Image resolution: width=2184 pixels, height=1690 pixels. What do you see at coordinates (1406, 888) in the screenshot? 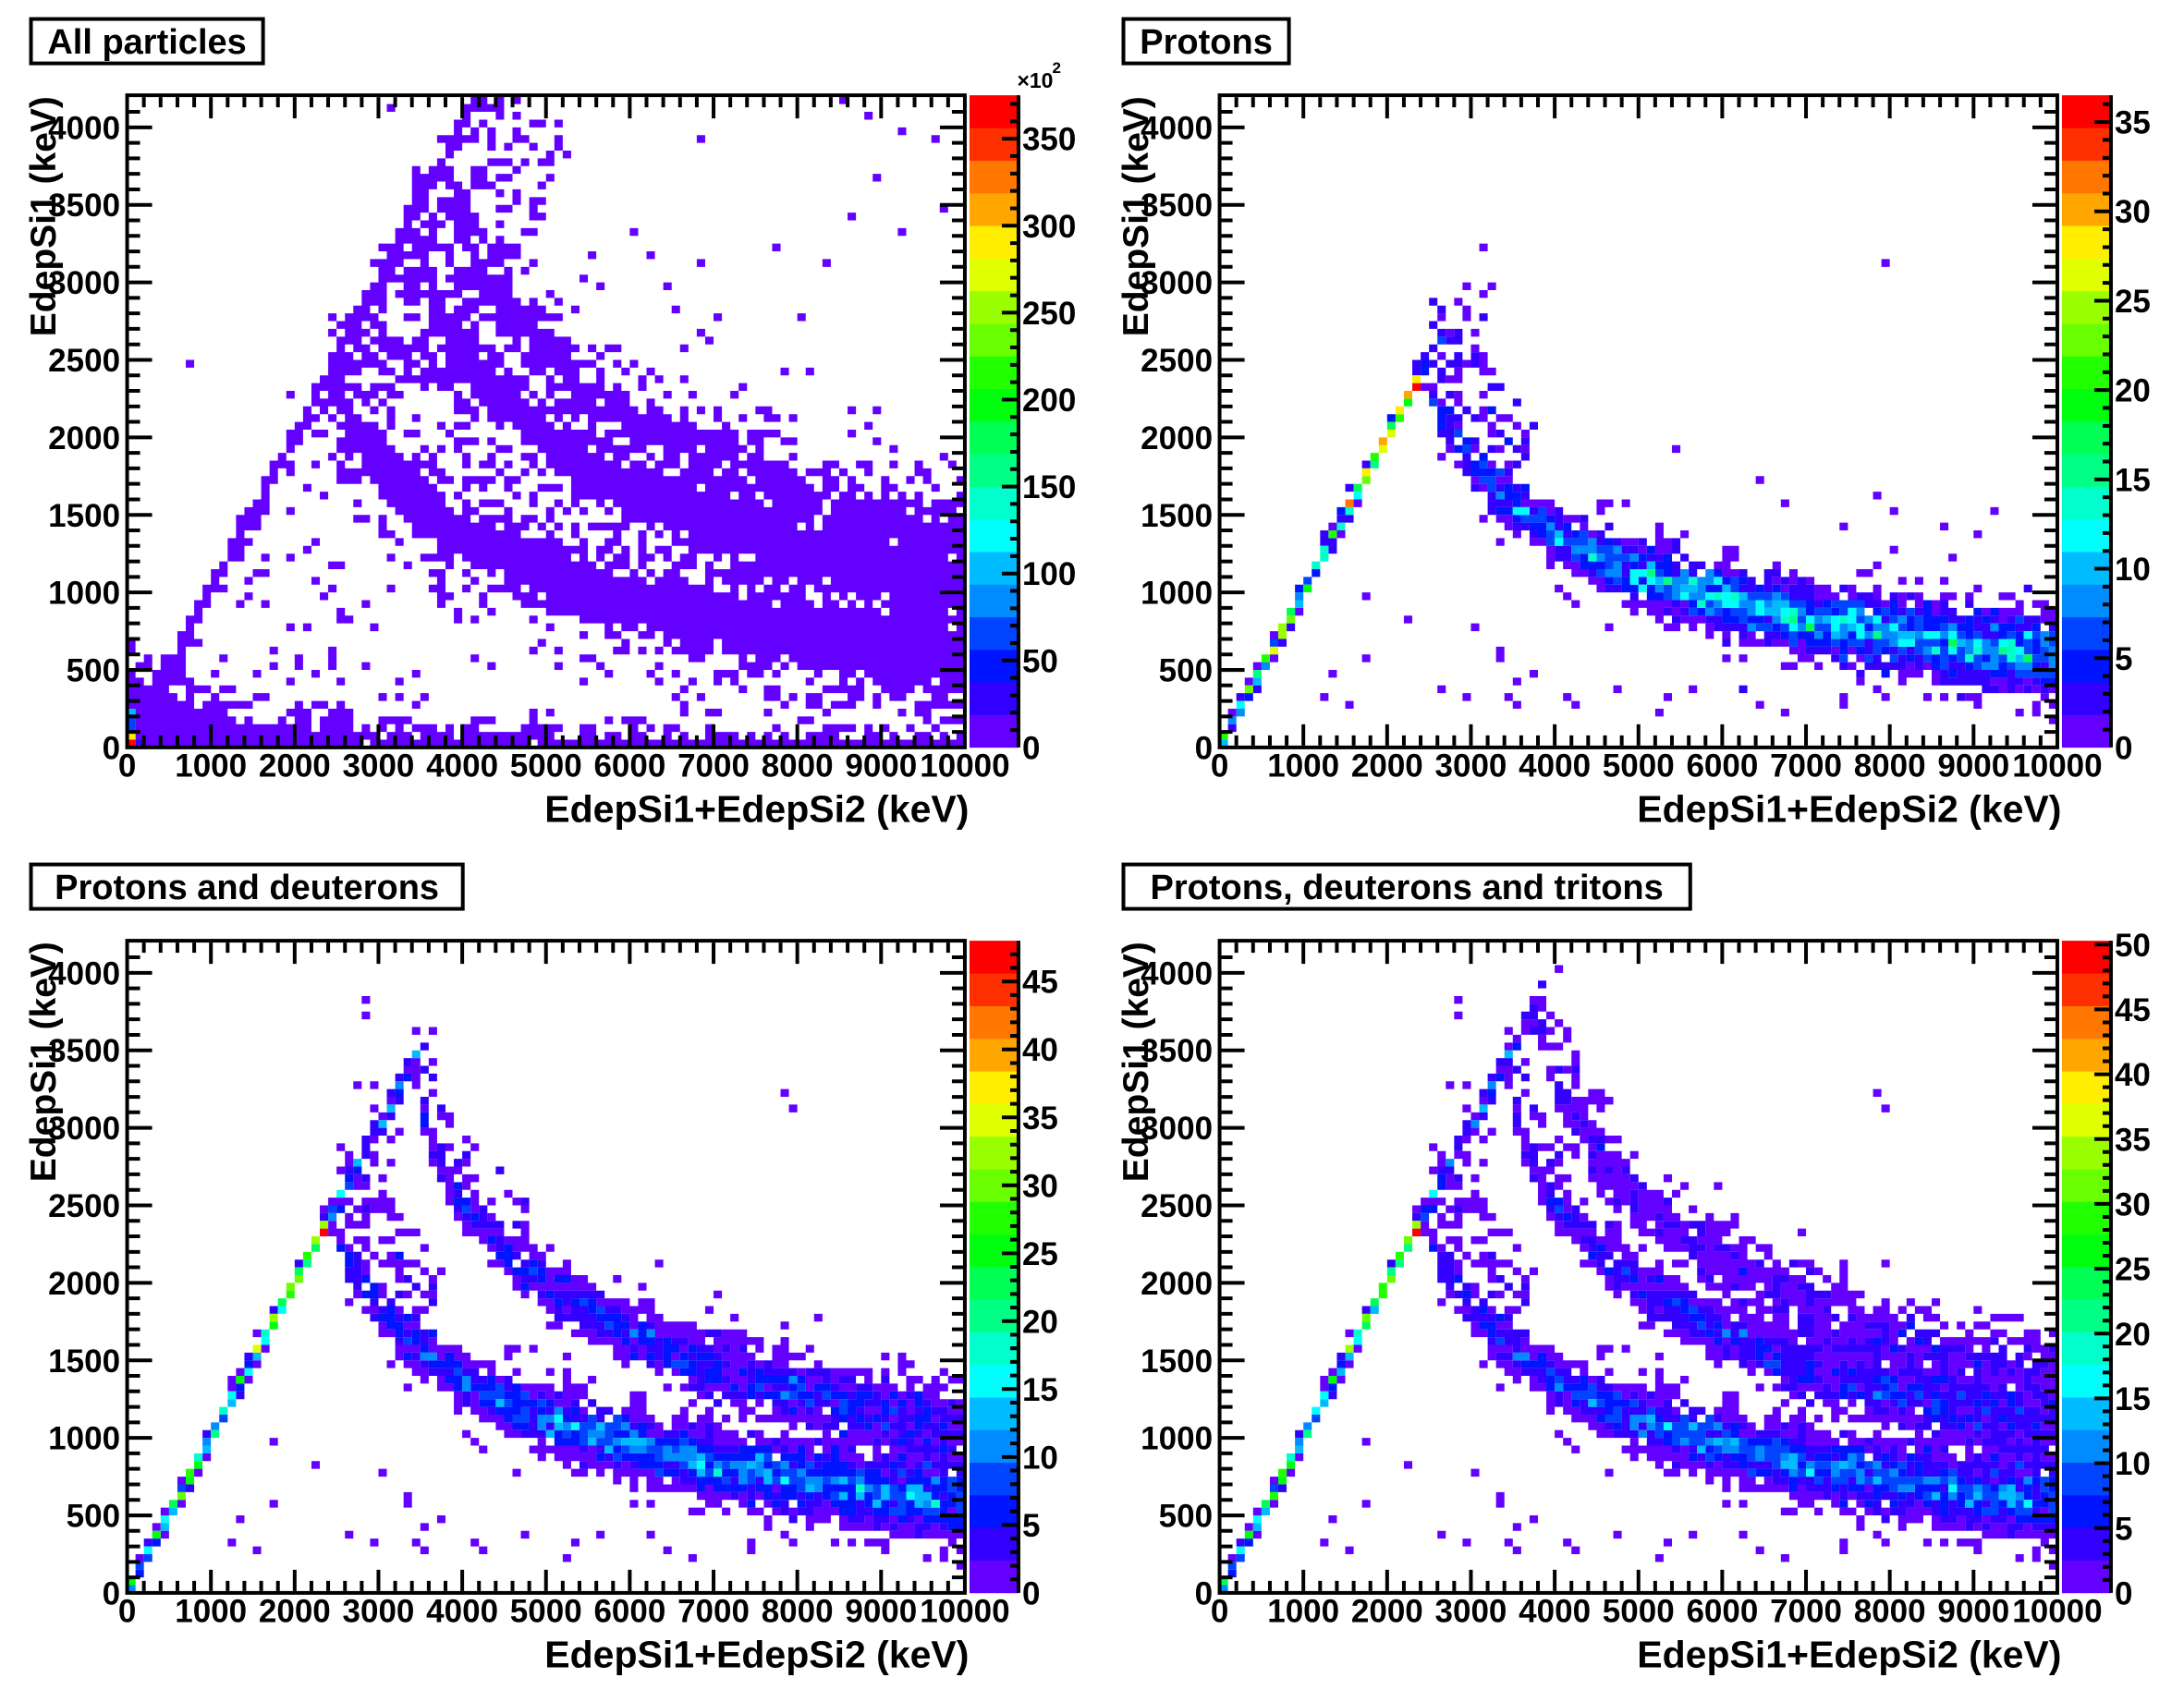
I see `svg-text: Protons, deuterons and tritons` at bounding box center [1406, 888].